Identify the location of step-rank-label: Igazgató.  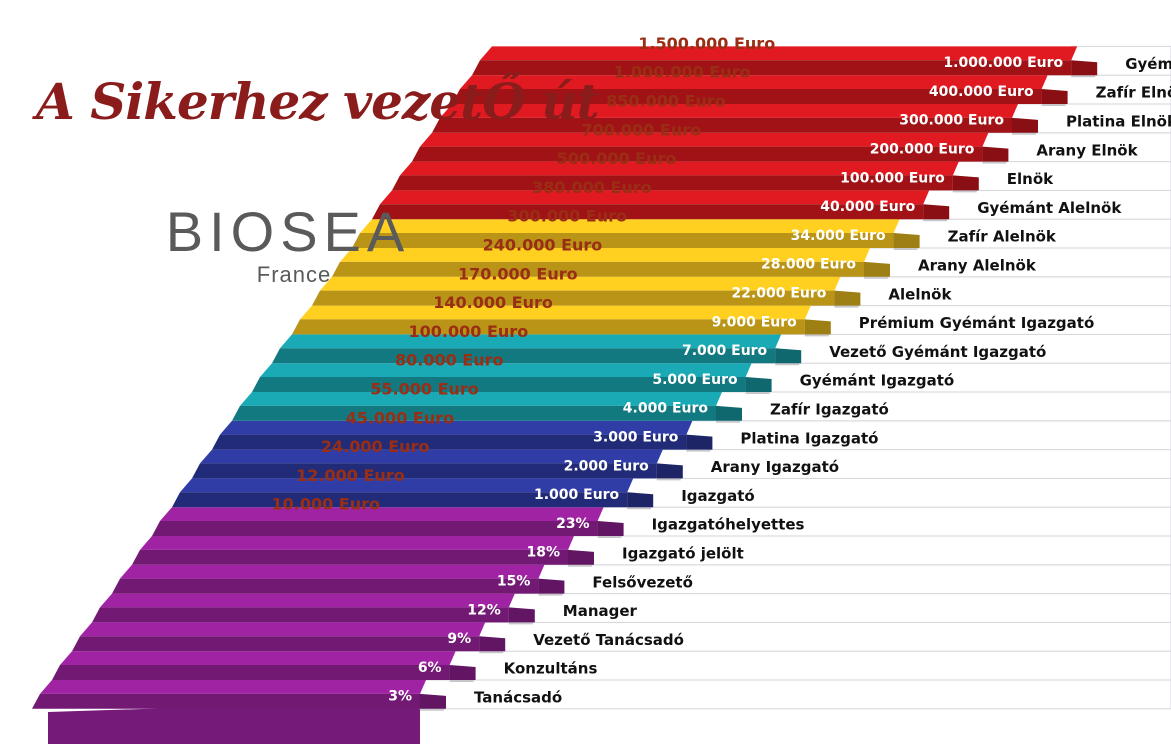
(718, 496).